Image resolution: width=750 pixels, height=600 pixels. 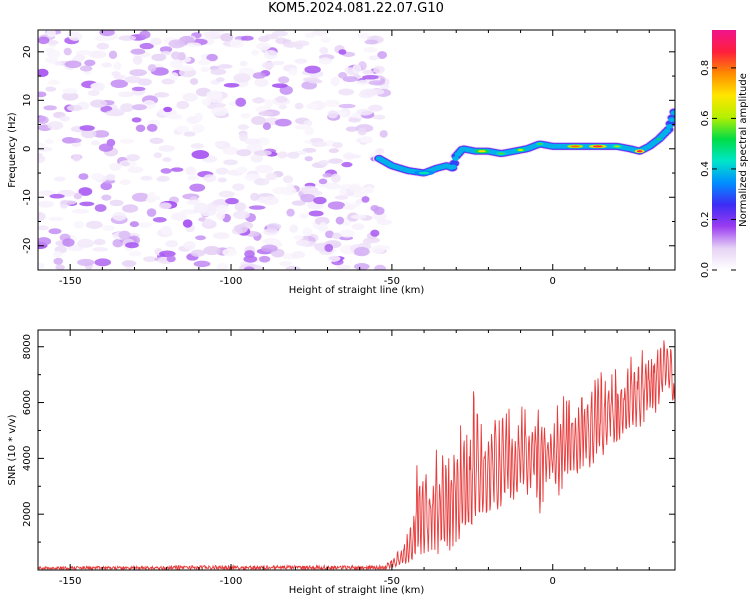 What do you see at coordinates (12, 449) in the screenshot?
I see `snr-y-axis-label: SNR (10 * v/v)` at bounding box center [12, 449].